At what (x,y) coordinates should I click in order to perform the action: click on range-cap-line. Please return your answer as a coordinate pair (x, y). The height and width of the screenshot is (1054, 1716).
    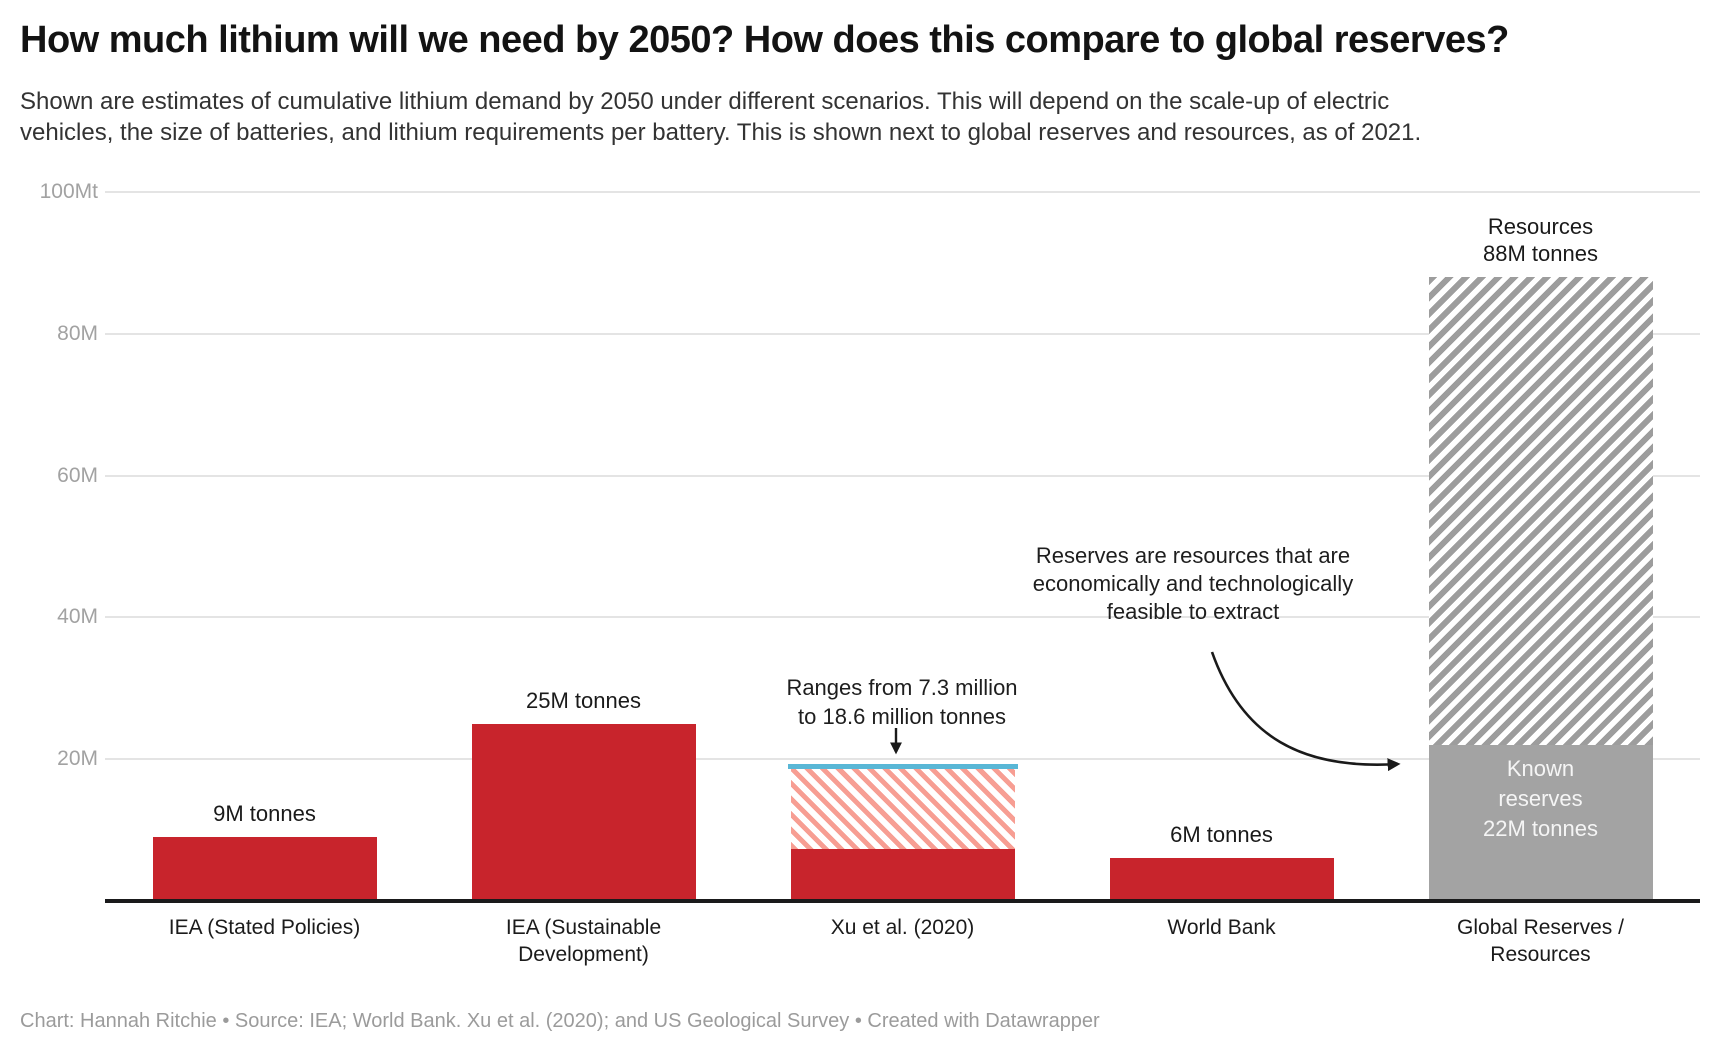
    Looking at the image, I should click on (902, 767).